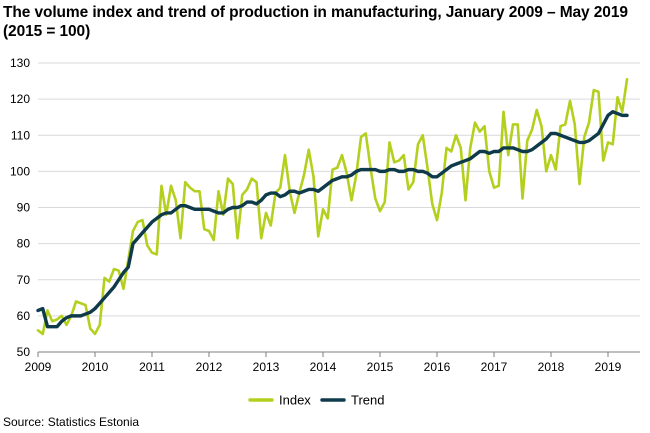 Image resolution: width=650 pixels, height=433 pixels. Describe the element at coordinates (38, 367) in the screenshot. I see `x-tick-label: 2009` at that location.